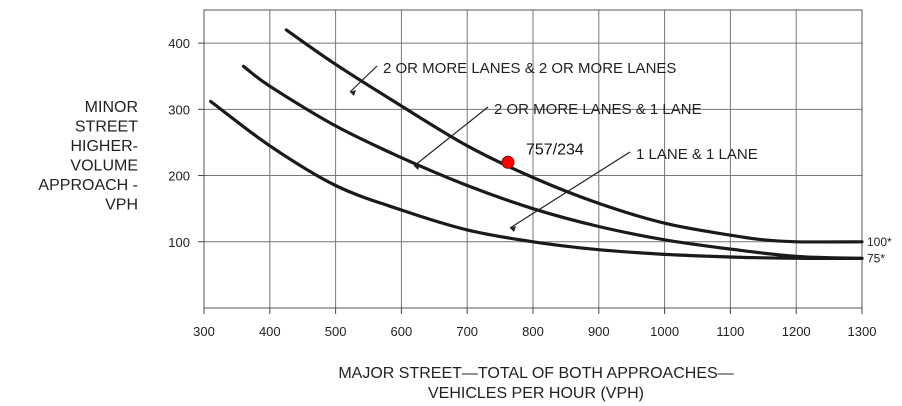 This screenshot has height=406, width=902. Describe the element at coordinates (186, 143) in the screenshot. I see `y-axis-ticks: 100 200 300 400` at that location.